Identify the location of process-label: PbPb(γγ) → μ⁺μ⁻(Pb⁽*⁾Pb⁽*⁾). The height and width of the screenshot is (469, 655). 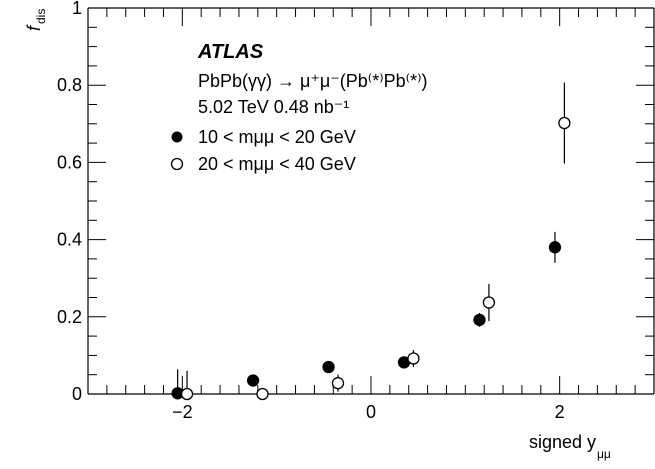
(312, 81).